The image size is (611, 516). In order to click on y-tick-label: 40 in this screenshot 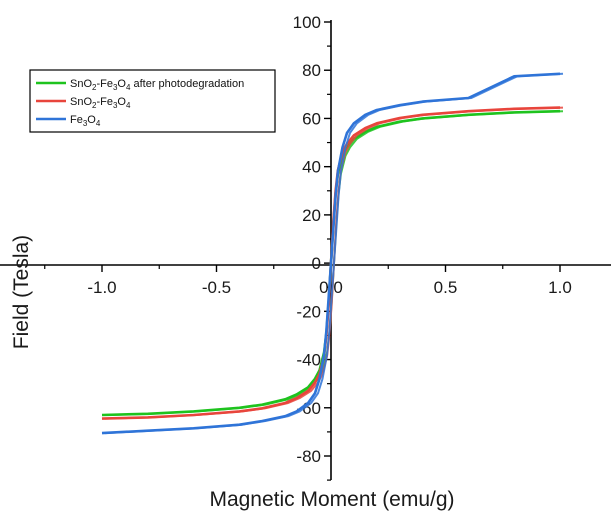, I will do `click(311, 167)`.